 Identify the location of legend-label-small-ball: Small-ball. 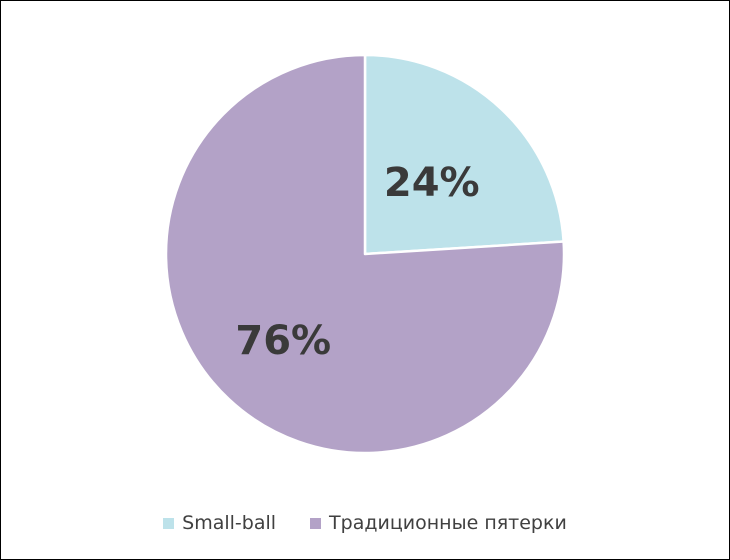
(229, 523).